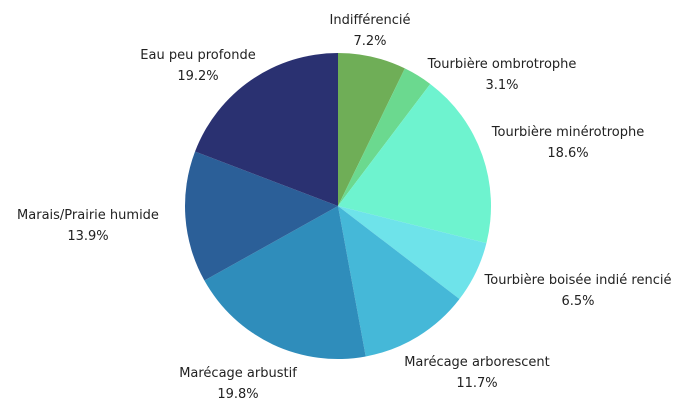 The width and height of the screenshot is (694, 401). Describe the element at coordinates (502, 64) in the screenshot. I see `slice-label-2: Tourbière ombrotrophe` at that location.